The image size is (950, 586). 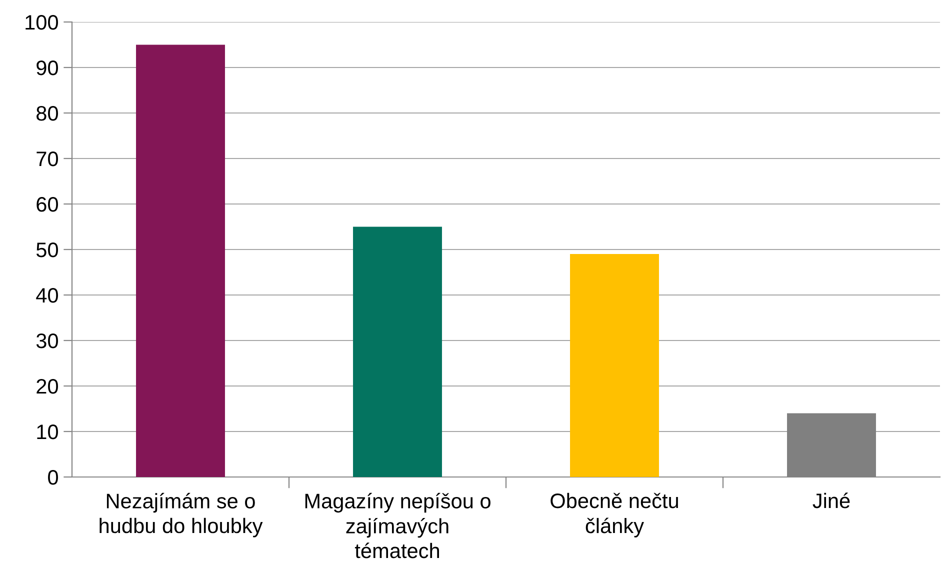 I want to click on x-tick-label: Obecně nečtu články, so click(x=614, y=515).